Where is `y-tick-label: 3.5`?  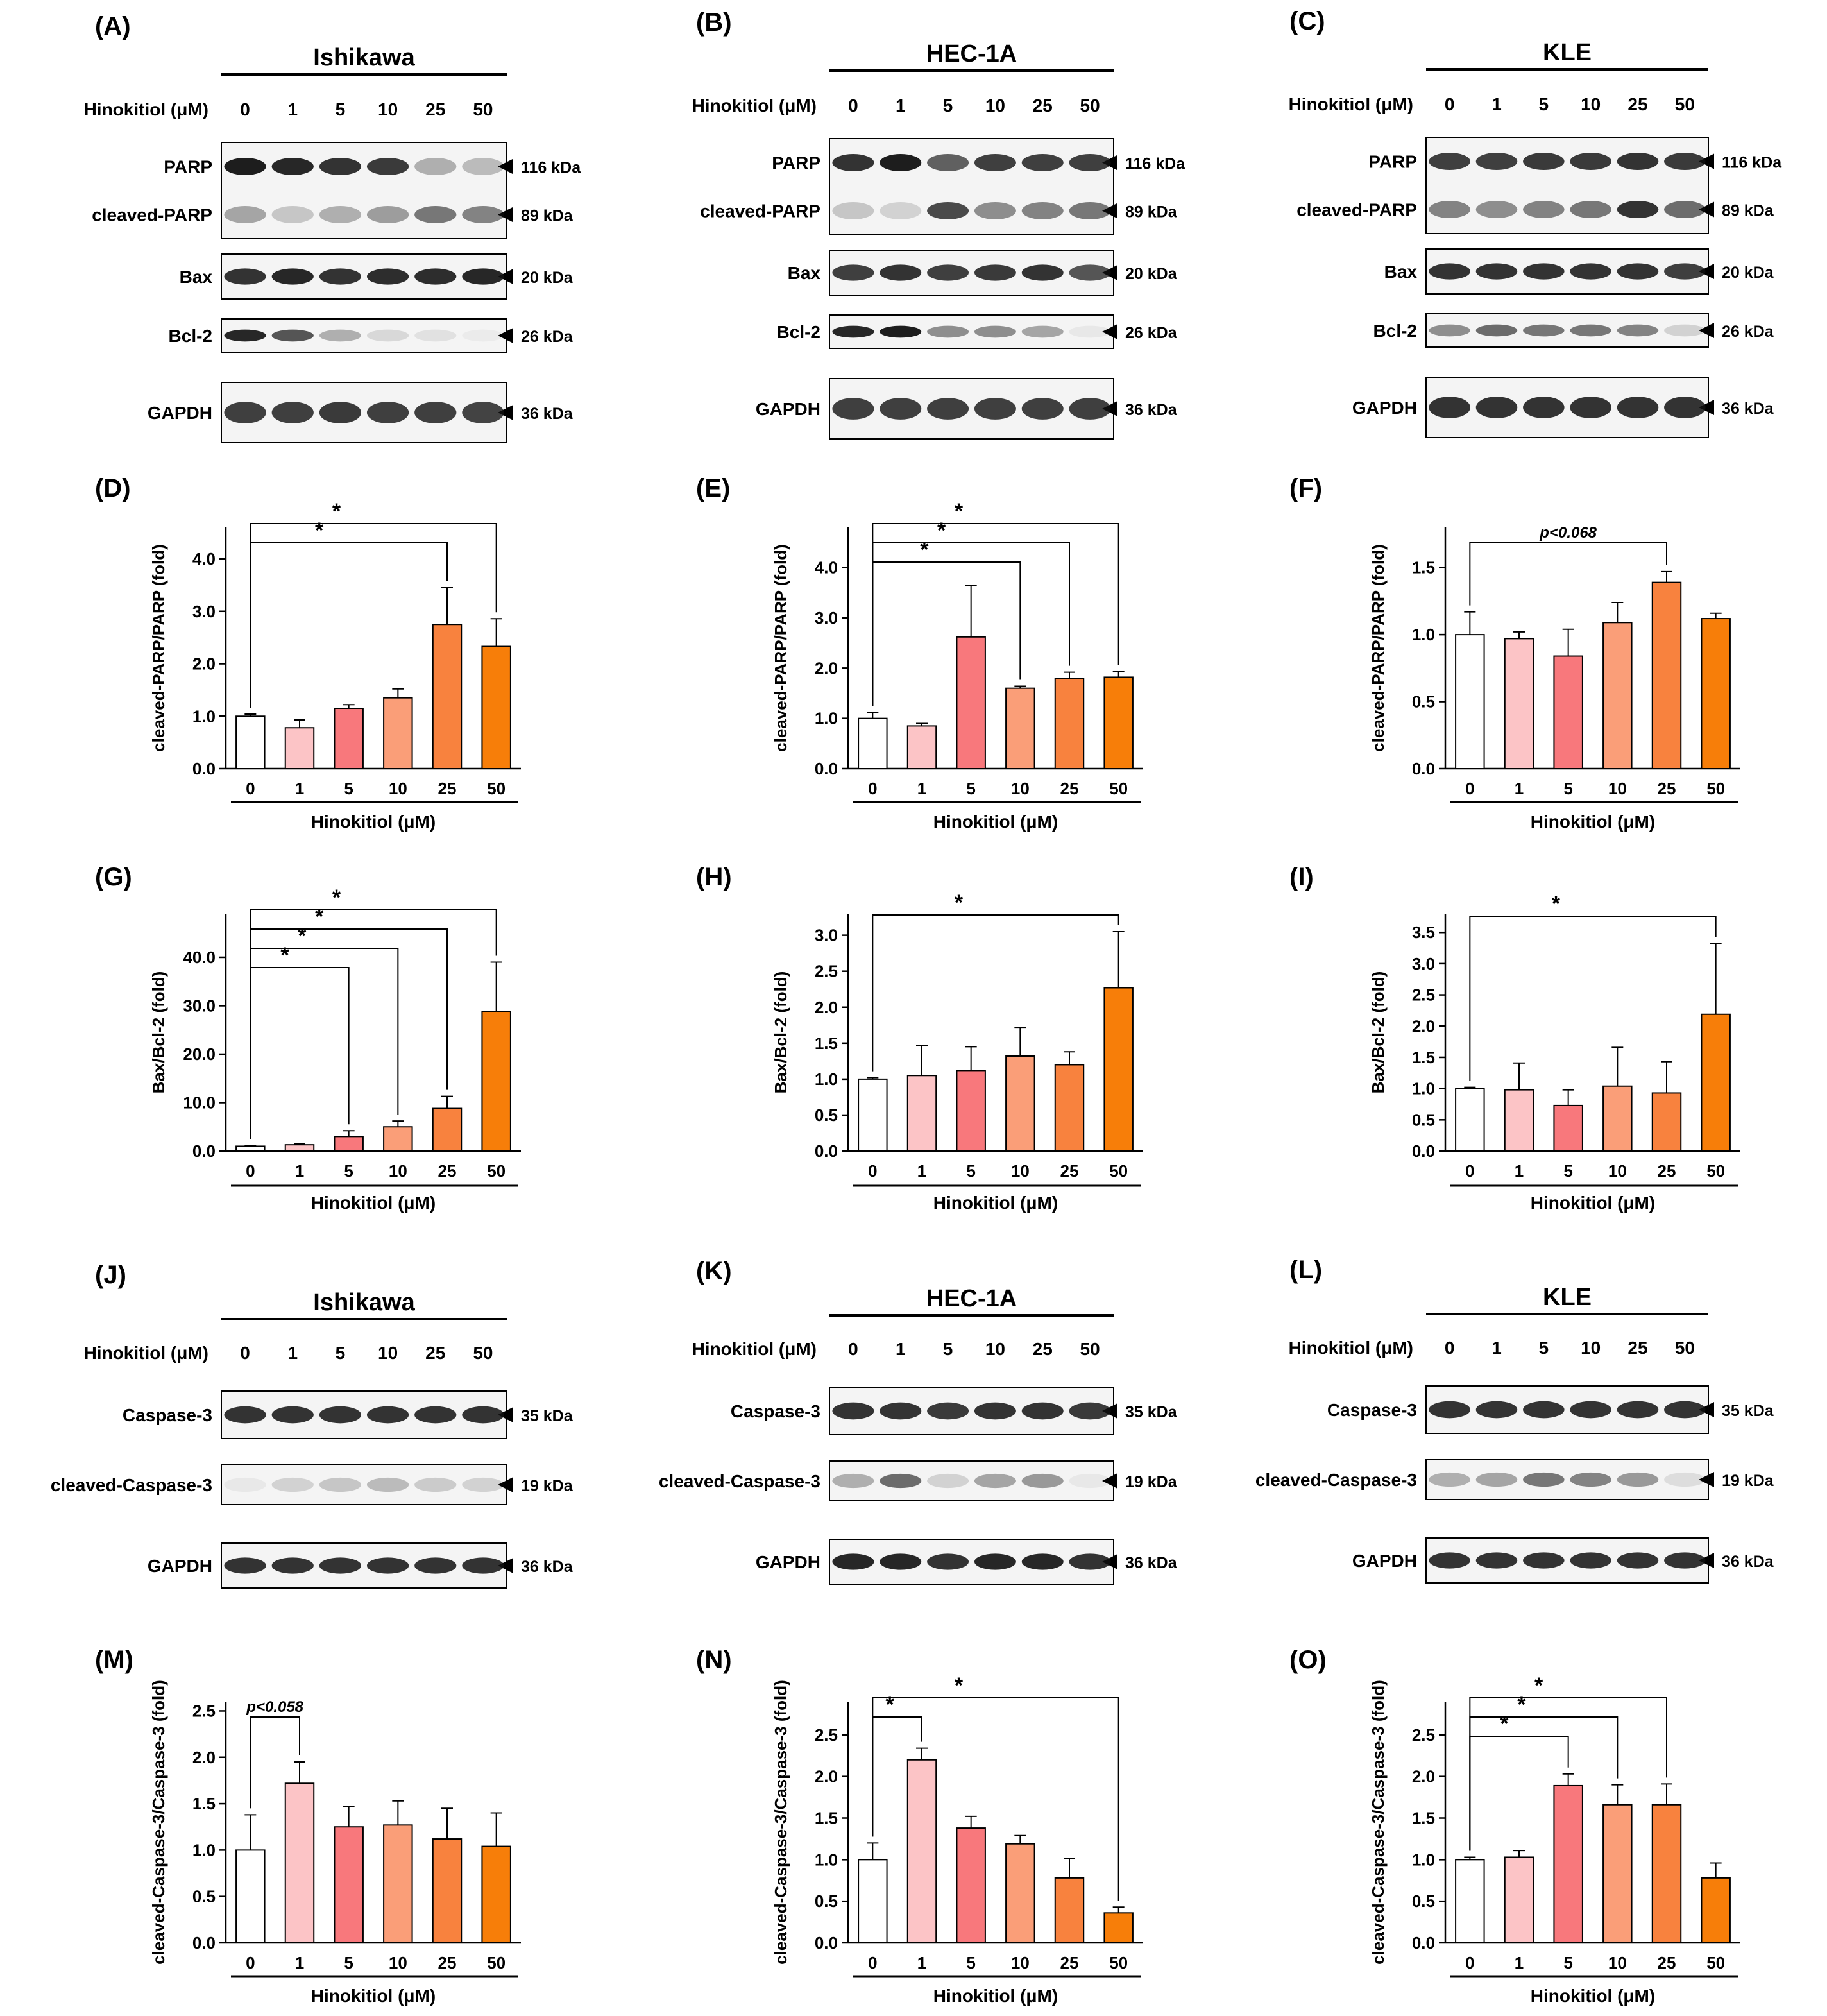
y-tick-label: 3.5 is located at coordinates (1423, 932).